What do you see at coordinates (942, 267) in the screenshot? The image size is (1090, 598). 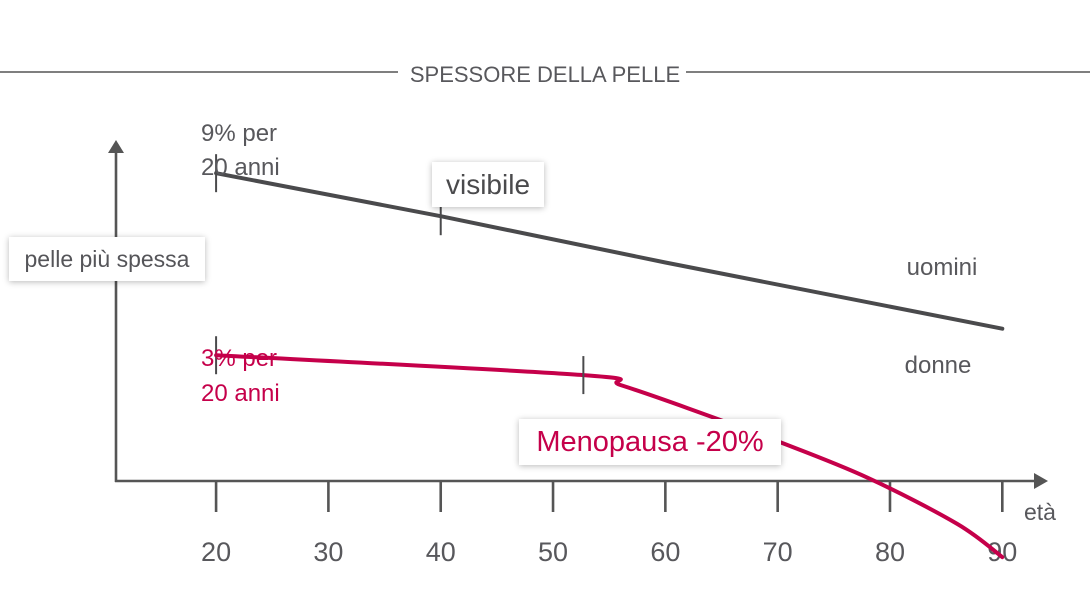 I see `series-label-uomini: uomini` at bounding box center [942, 267].